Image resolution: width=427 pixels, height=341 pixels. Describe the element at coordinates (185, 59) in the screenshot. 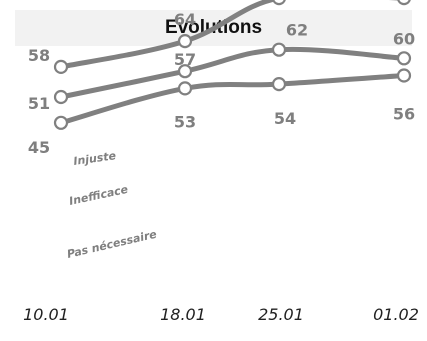

I see `data-label-inefficace-1: 57` at that location.